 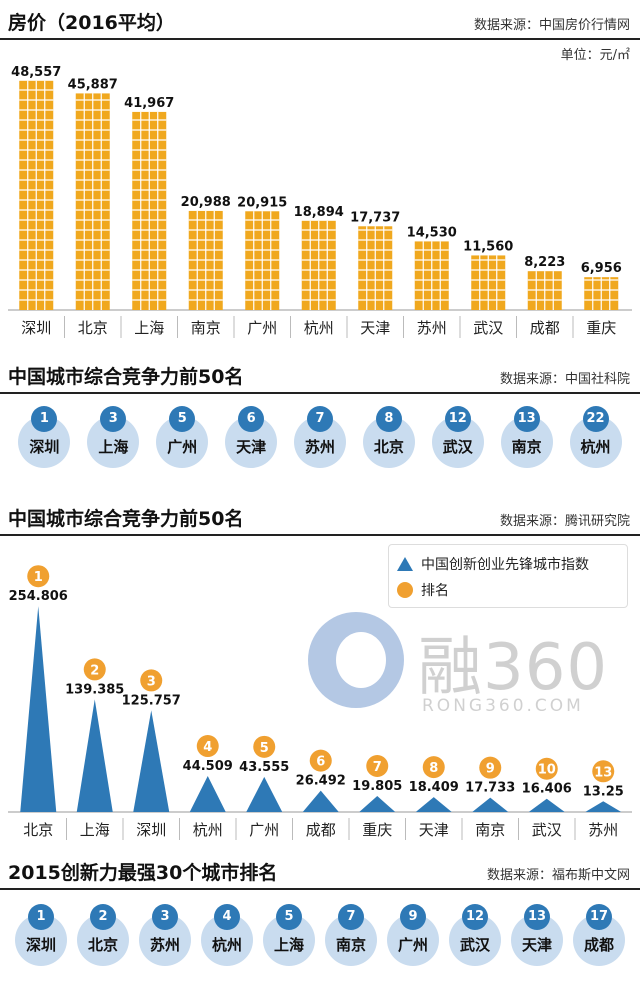 What do you see at coordinates (377, 786) in the screenshot?
I see `index-data-label: 19.805` at bounding box center [377, 786].